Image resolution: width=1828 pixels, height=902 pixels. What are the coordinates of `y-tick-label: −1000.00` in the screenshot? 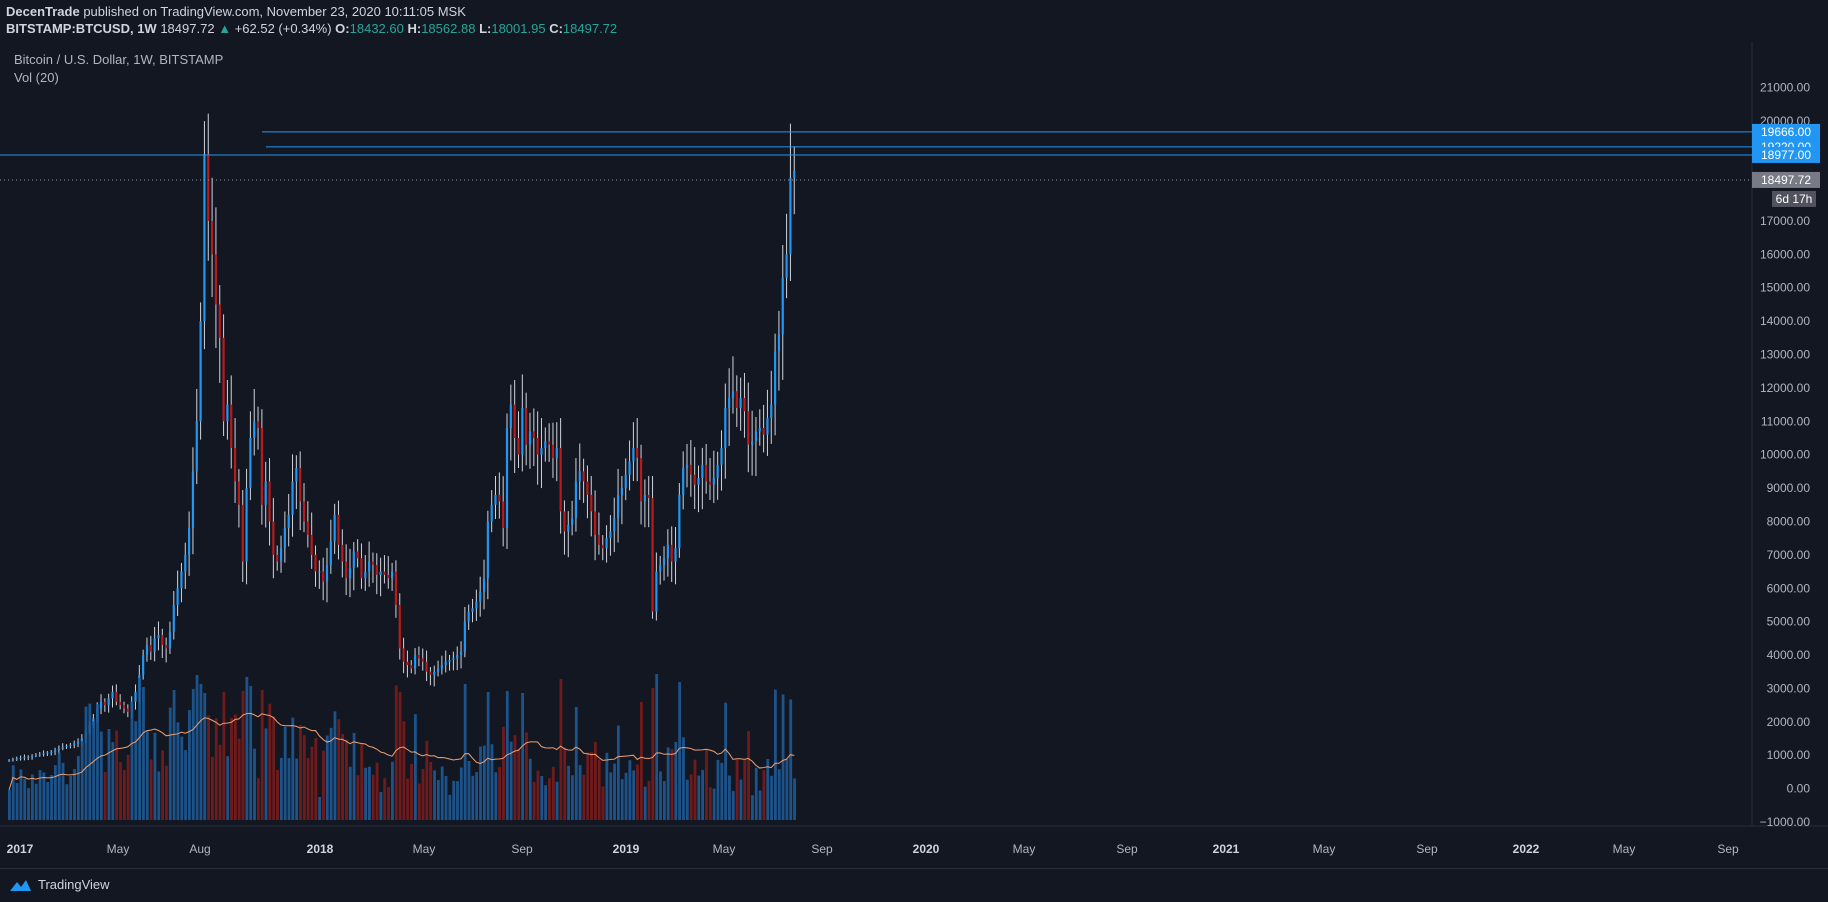 It's located at (1785, 822).